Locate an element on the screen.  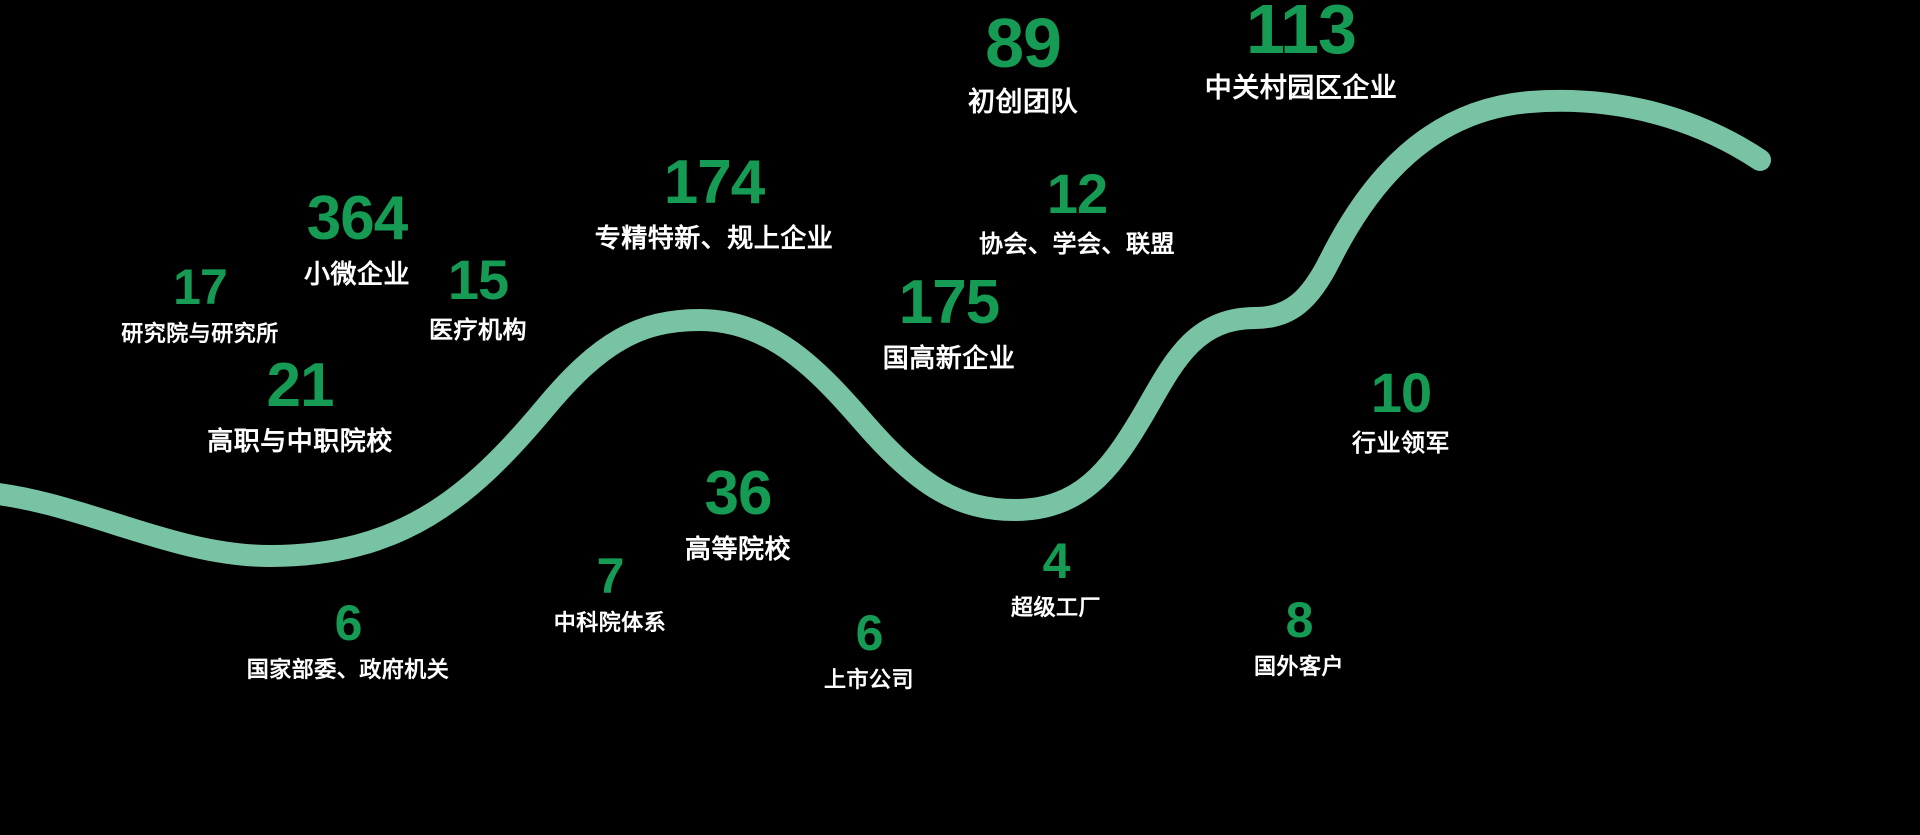
stat-value: 364 is located at coordinates (357, 218).